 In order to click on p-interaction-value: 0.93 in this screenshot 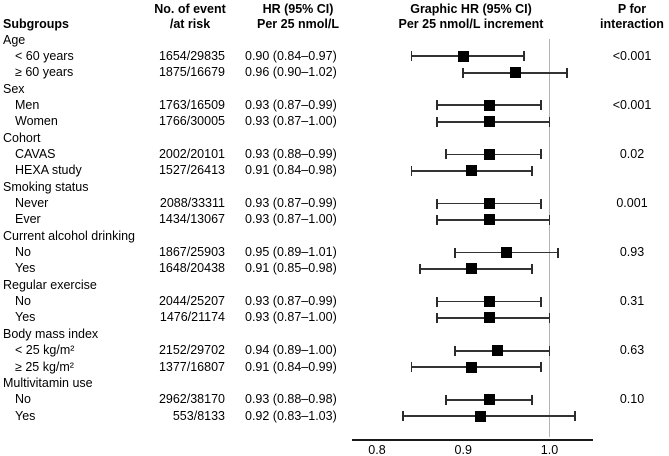, I will do `click(632, 252)`.